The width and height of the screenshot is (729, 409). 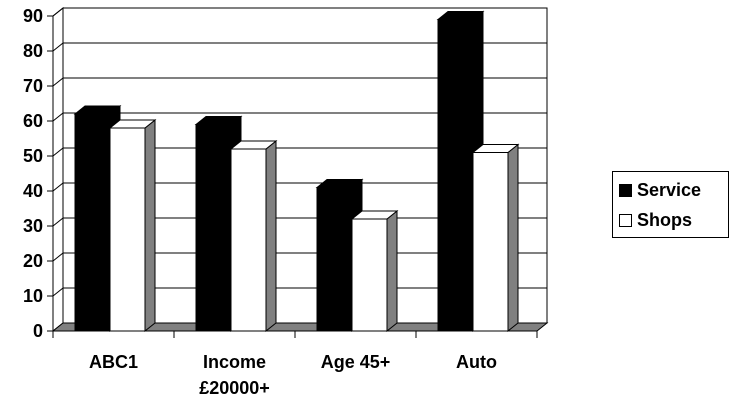 I want to click on side-wall, so click(x=58, y=169).